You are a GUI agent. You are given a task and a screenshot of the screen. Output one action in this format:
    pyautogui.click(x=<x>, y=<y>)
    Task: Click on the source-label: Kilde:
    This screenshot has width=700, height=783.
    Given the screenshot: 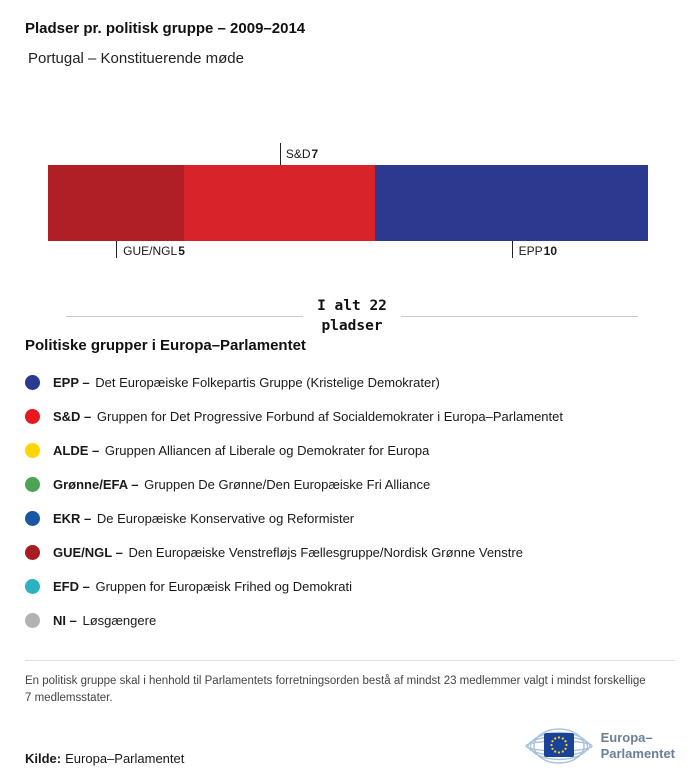 What is the action you would take?
    pyautogui.click(x=43, y=758)
    